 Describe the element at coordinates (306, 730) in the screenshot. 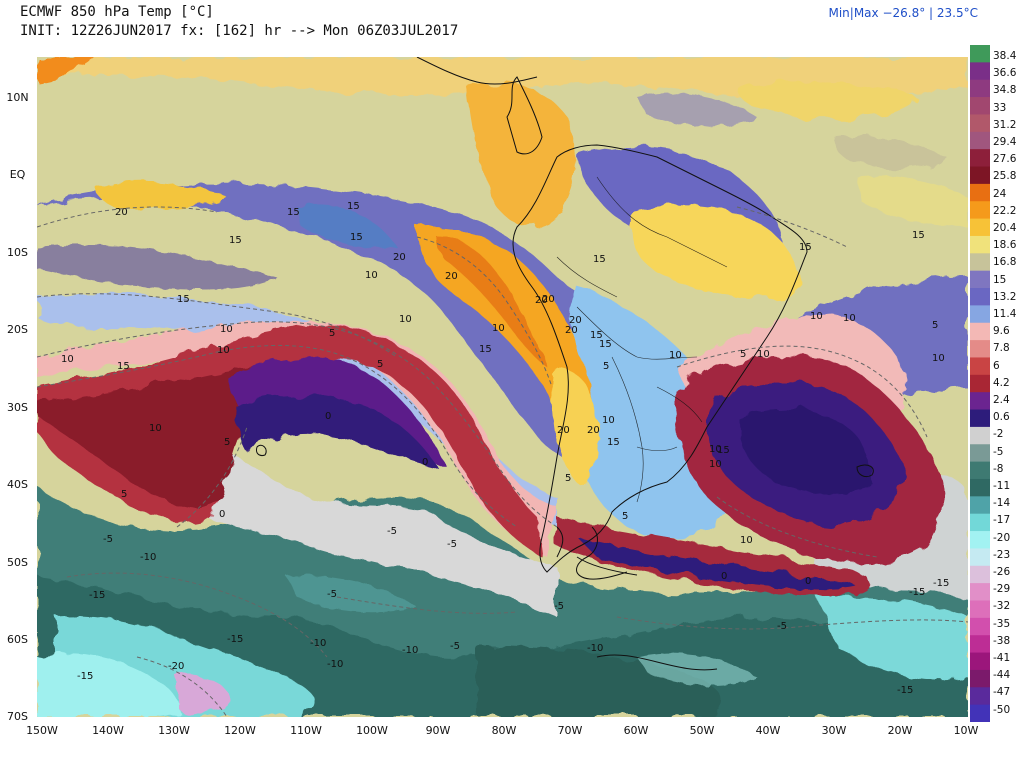

I see `lon-label: 110W` at that location.